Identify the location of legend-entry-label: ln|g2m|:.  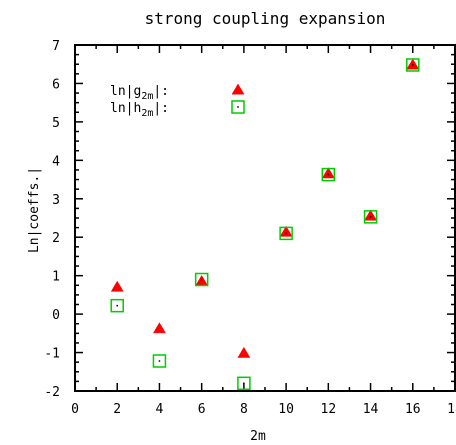
(139, 93).